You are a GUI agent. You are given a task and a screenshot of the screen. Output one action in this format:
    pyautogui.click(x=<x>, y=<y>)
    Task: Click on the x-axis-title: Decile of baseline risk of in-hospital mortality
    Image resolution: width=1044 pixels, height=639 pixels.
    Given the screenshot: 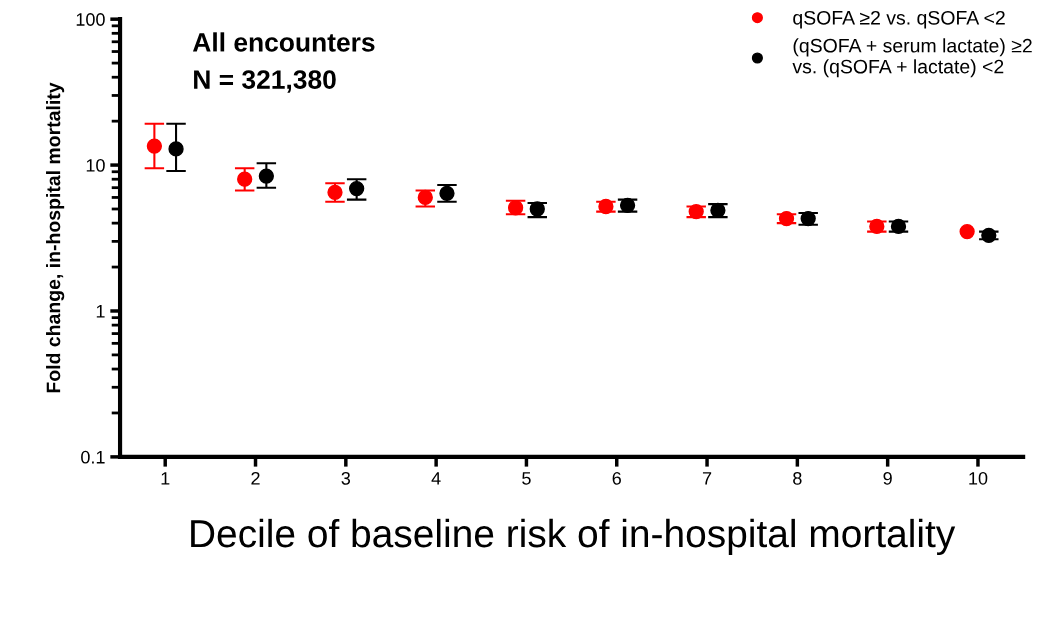 What is the action you would take?
    pyautogui.click(x=573, y=537)
    